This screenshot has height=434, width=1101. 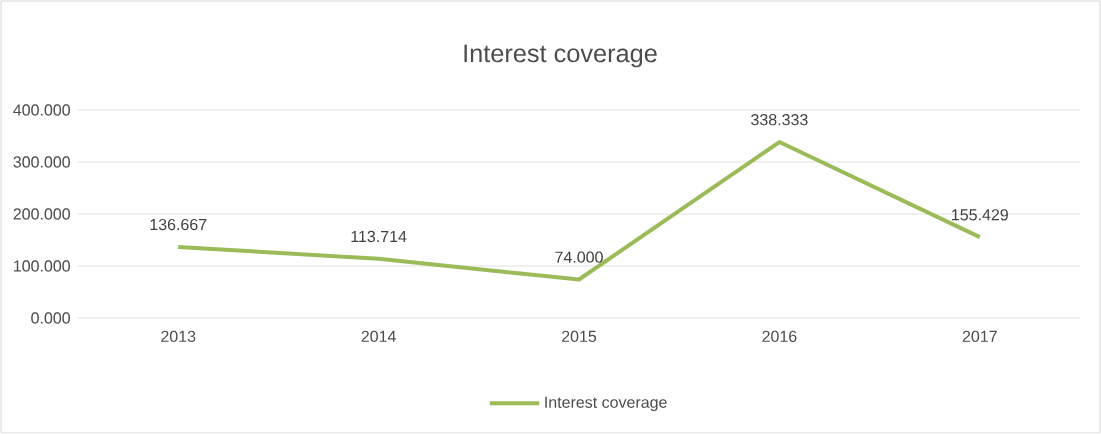 I want to click on legend-label: Interest coverage, so click(x=606, y=404).